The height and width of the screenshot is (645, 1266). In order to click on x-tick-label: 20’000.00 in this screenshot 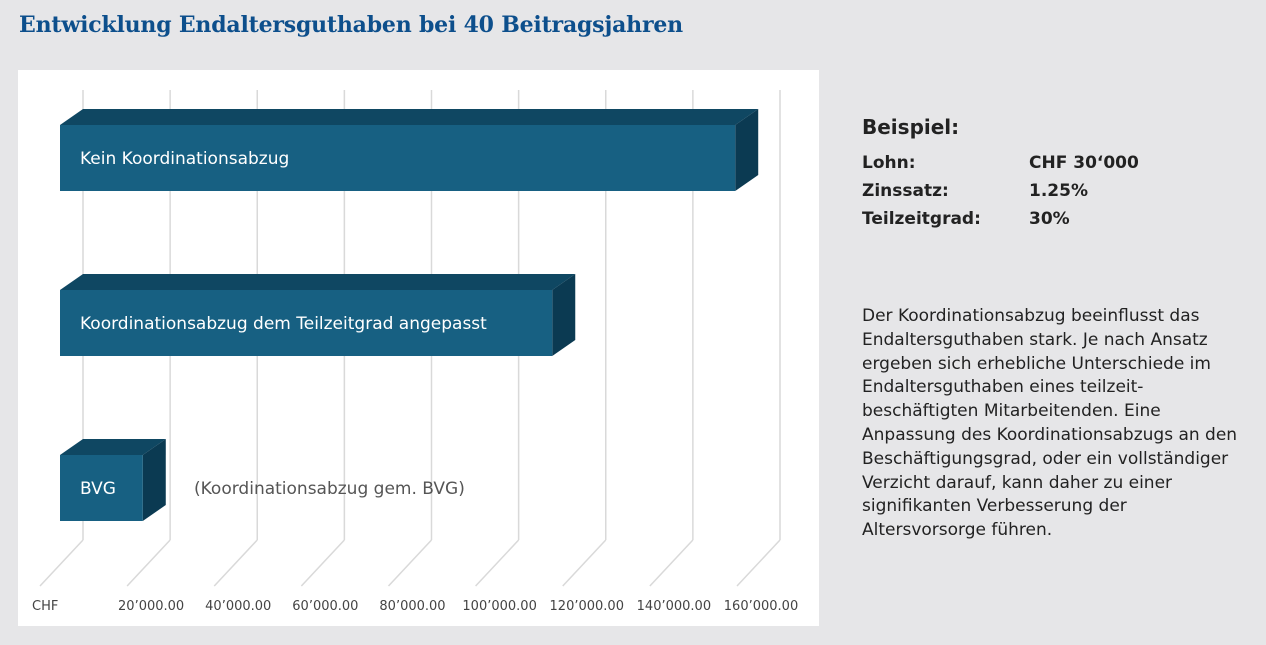, I will do `click(151, 606)`.